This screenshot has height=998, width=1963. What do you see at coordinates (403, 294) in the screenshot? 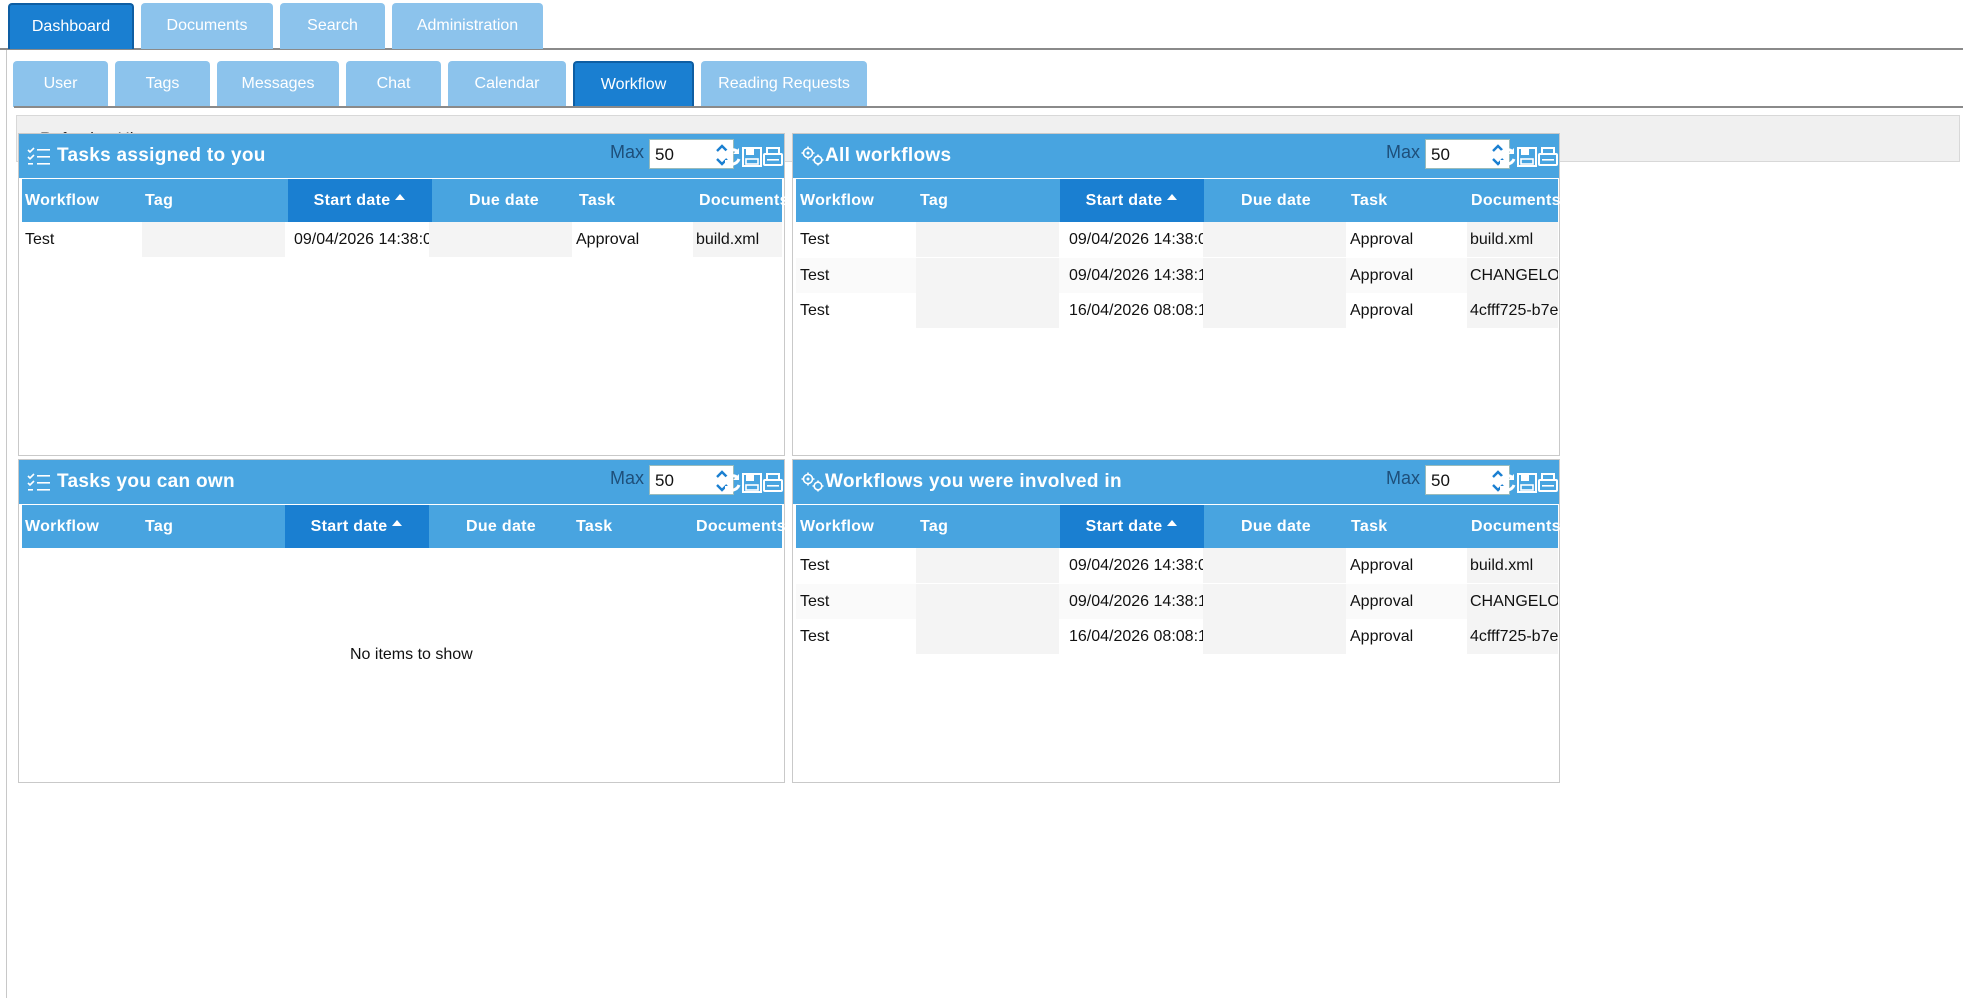
I see `portlet-tasks-assigned: Tasks assigned to you Max : 50 Workflo` at bounding box center [403, 294].